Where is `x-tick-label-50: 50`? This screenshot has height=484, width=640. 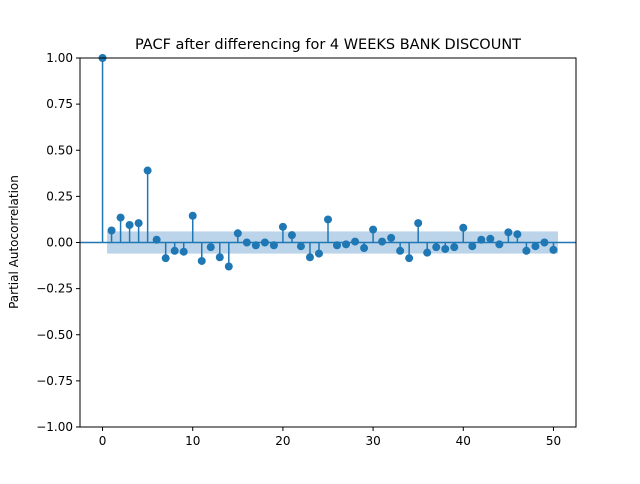 x-tick-label-50: 50 is located at coordinates (553, 441).